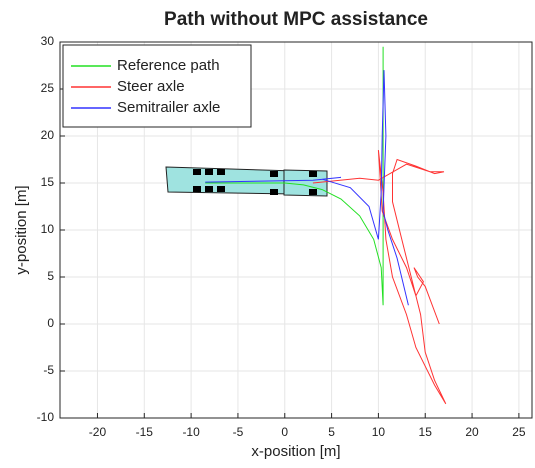 Image resolution: width=535 pixels, height=468 pixels. I want to click on y-tick-label: 30, so click(48, 41).